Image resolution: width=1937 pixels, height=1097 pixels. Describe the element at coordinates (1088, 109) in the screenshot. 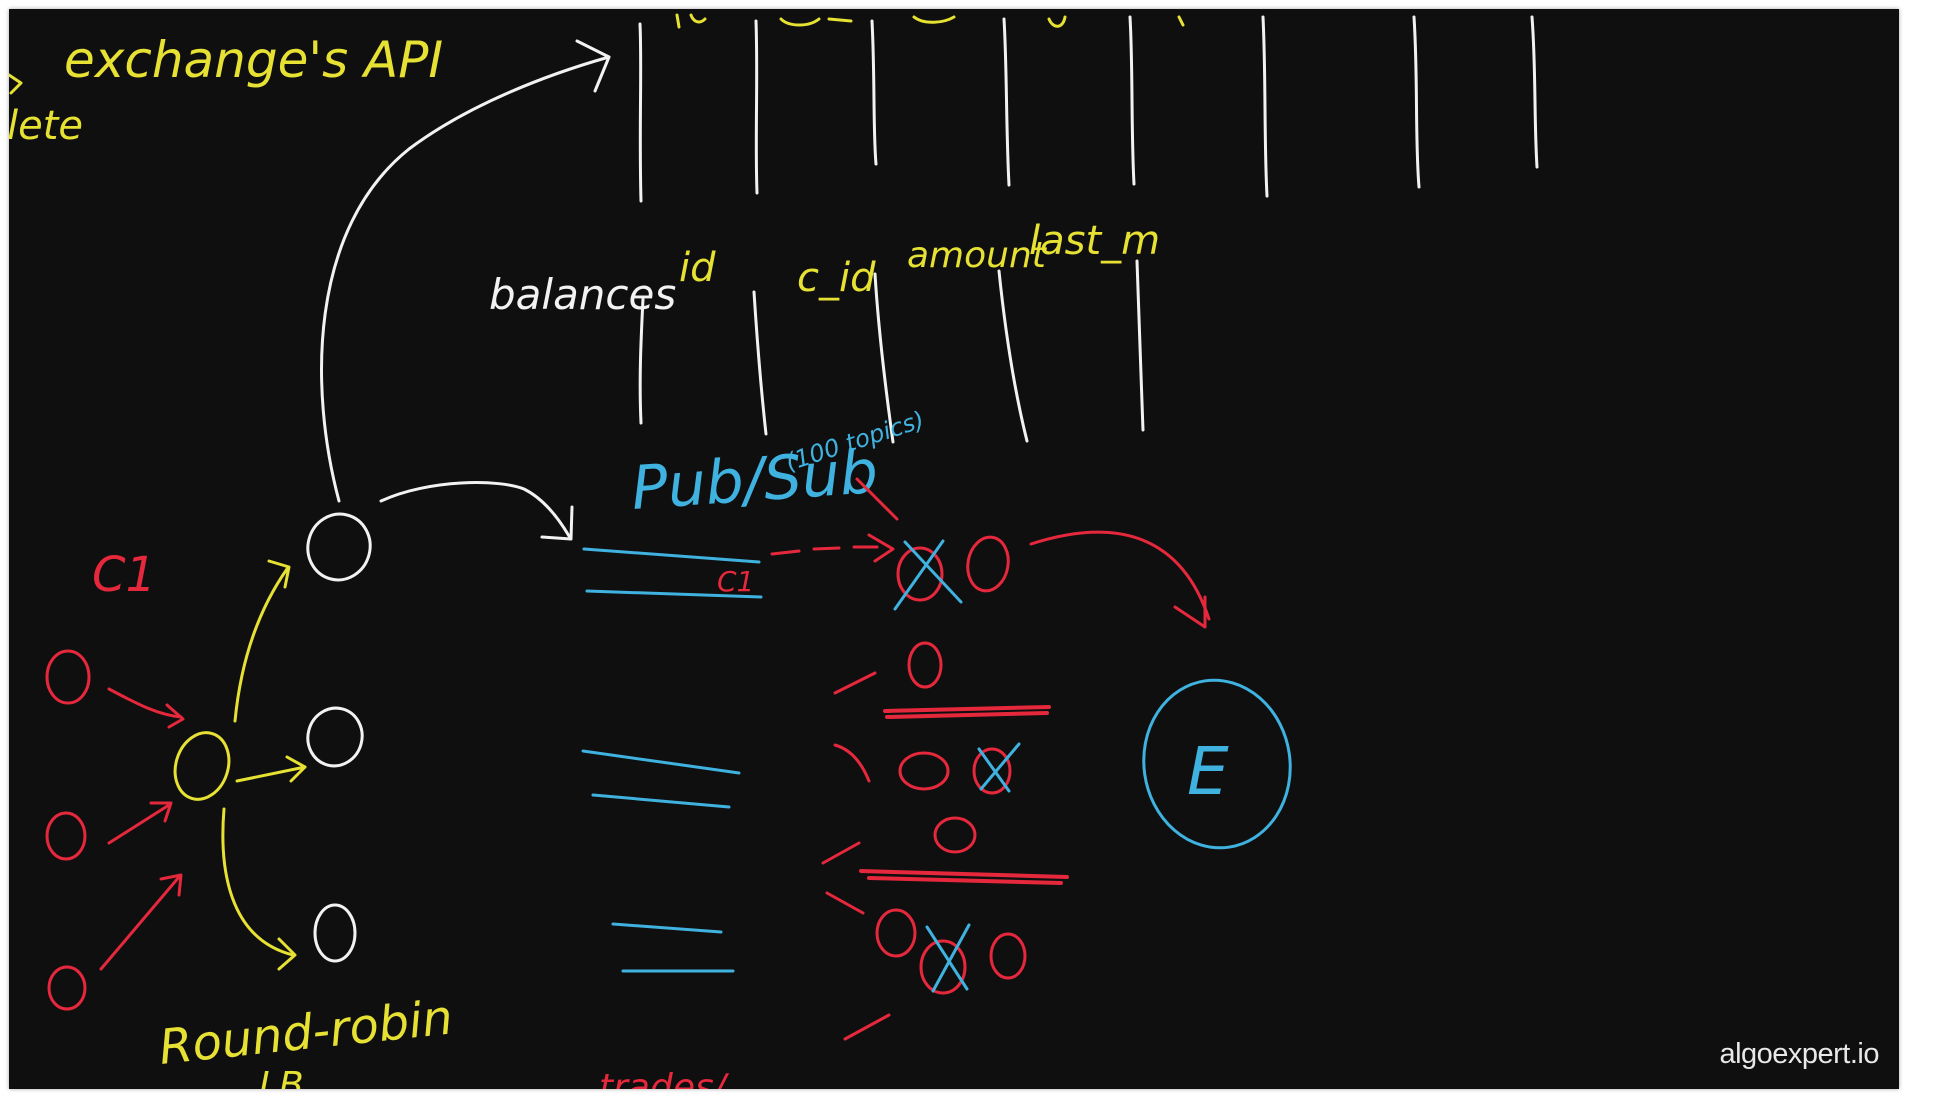

I see `upper-table-columns` at that location.